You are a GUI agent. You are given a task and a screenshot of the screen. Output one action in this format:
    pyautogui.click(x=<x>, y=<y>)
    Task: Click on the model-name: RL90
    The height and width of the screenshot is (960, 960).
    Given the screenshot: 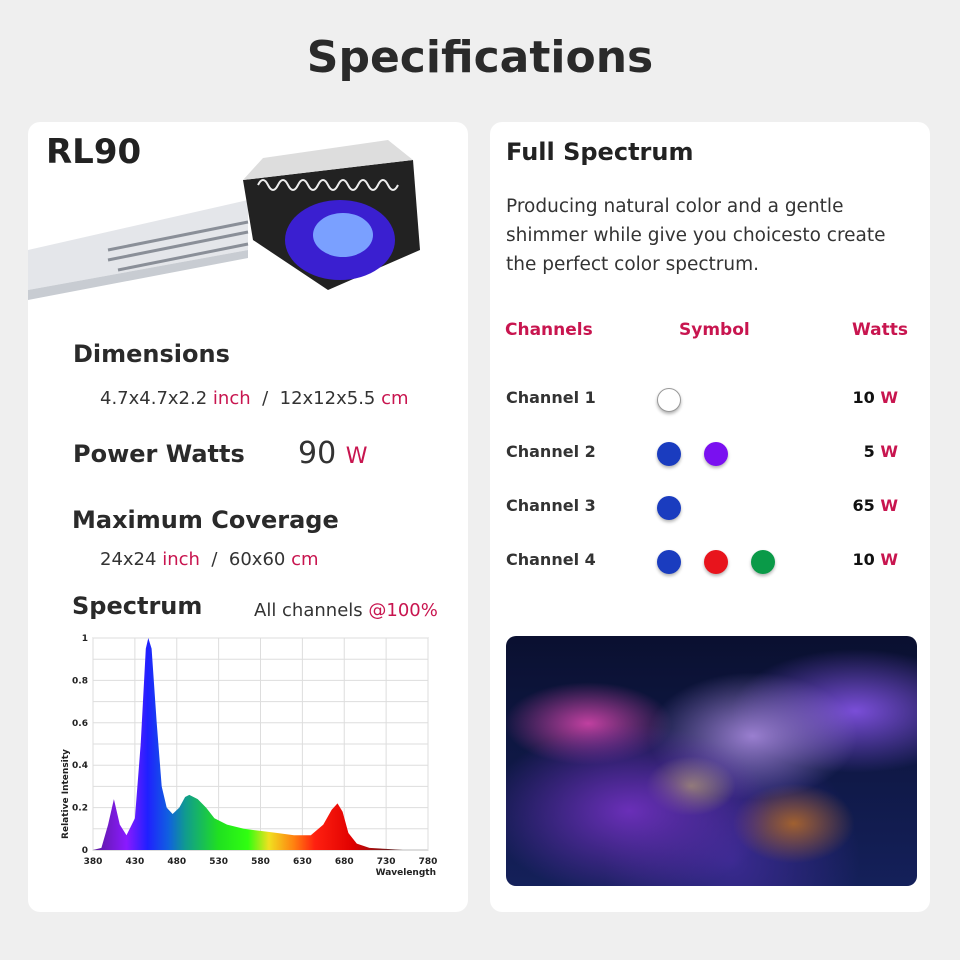 What is the action you would take?
    pyautogui.click(x=94, y=152)
    